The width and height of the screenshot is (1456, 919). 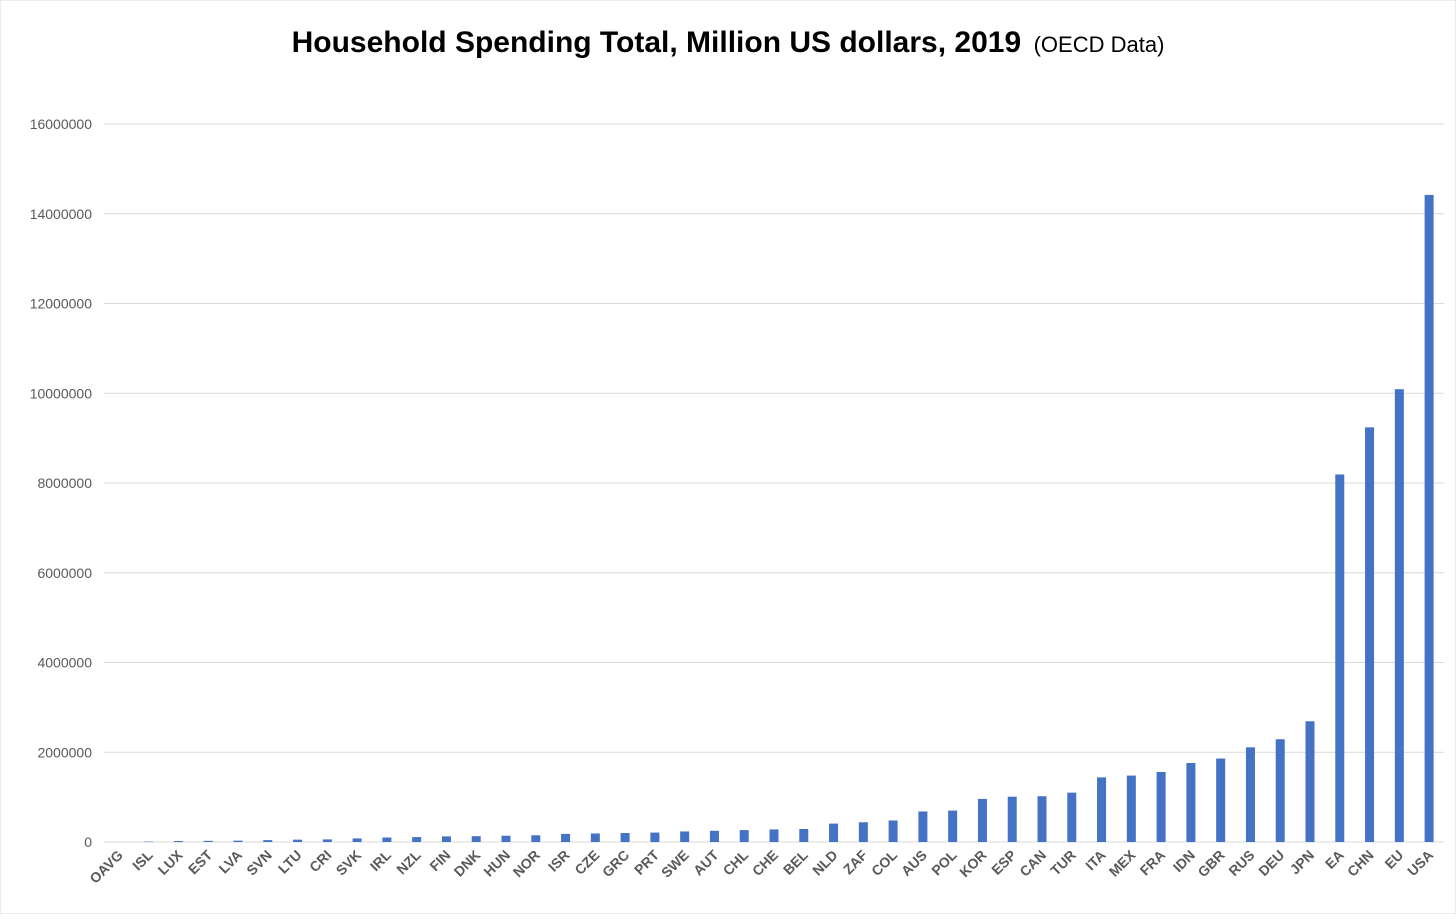 What do you see at coordinates (1220, 800) in the screenshot?
I see `bar-gbr` at bounding box center [1220, 800].